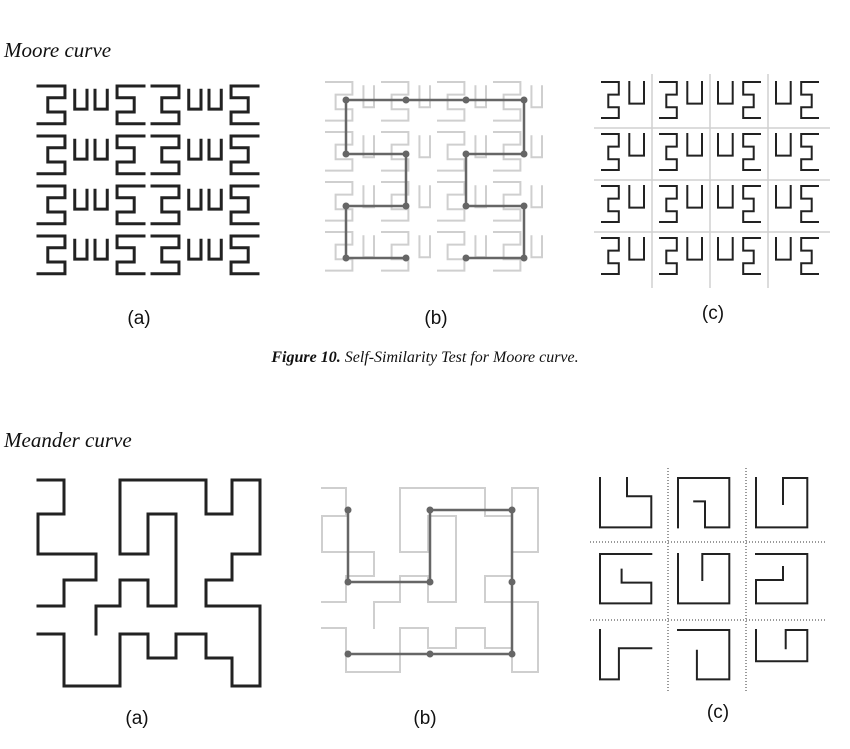  I want to click on moore-section-title: Moore curve, so click(58, 50).